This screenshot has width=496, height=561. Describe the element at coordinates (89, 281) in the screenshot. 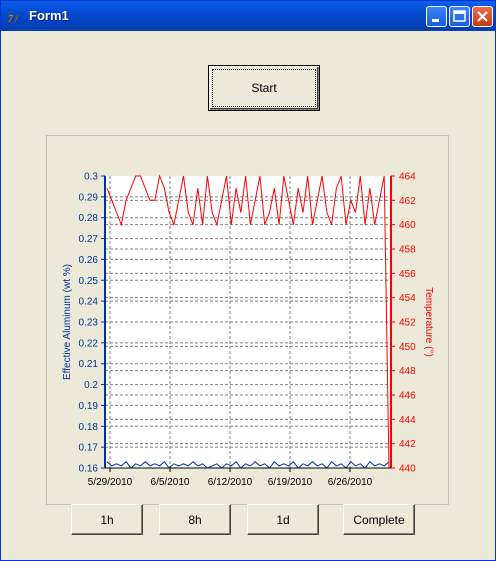

I see `left-axis-tick-label: 0.25` at that location.